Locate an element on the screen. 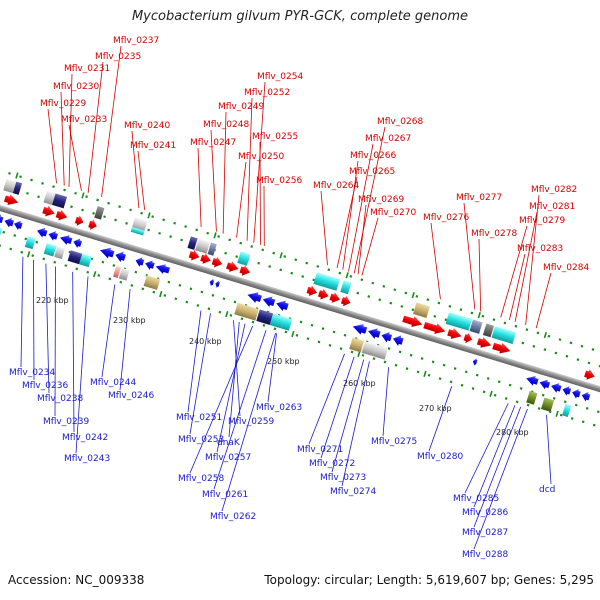 This screenshot has width=600, height=600. gene-label-bottom: Mflv_0285 is located at coordinates (476, 499).